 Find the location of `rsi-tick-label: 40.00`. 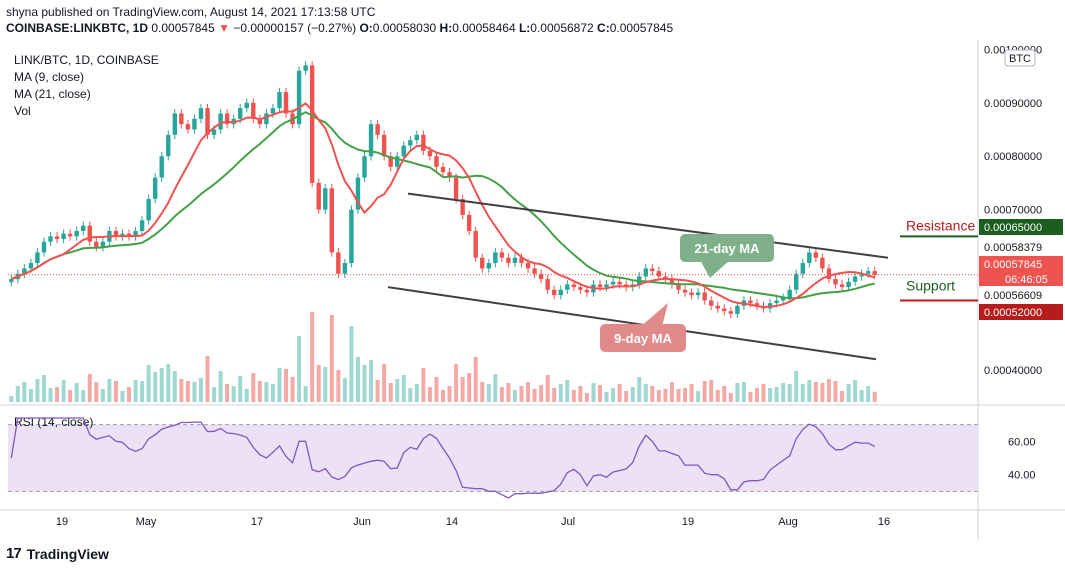

rsi-tick-label: 40.00 is located at coordinates (1022, 476).